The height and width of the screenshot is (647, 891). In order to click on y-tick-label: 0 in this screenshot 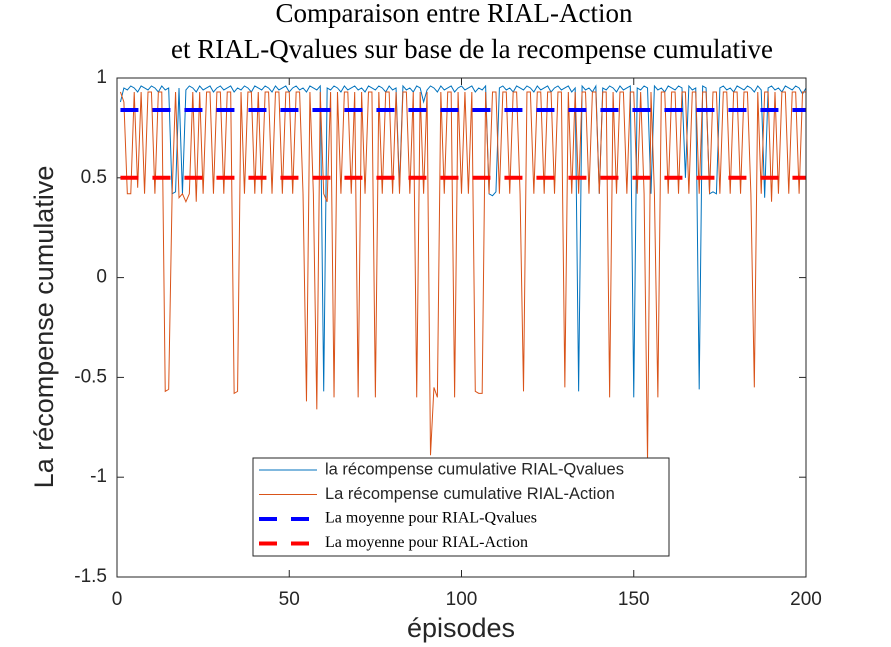, I will do `click(101, 277)`.